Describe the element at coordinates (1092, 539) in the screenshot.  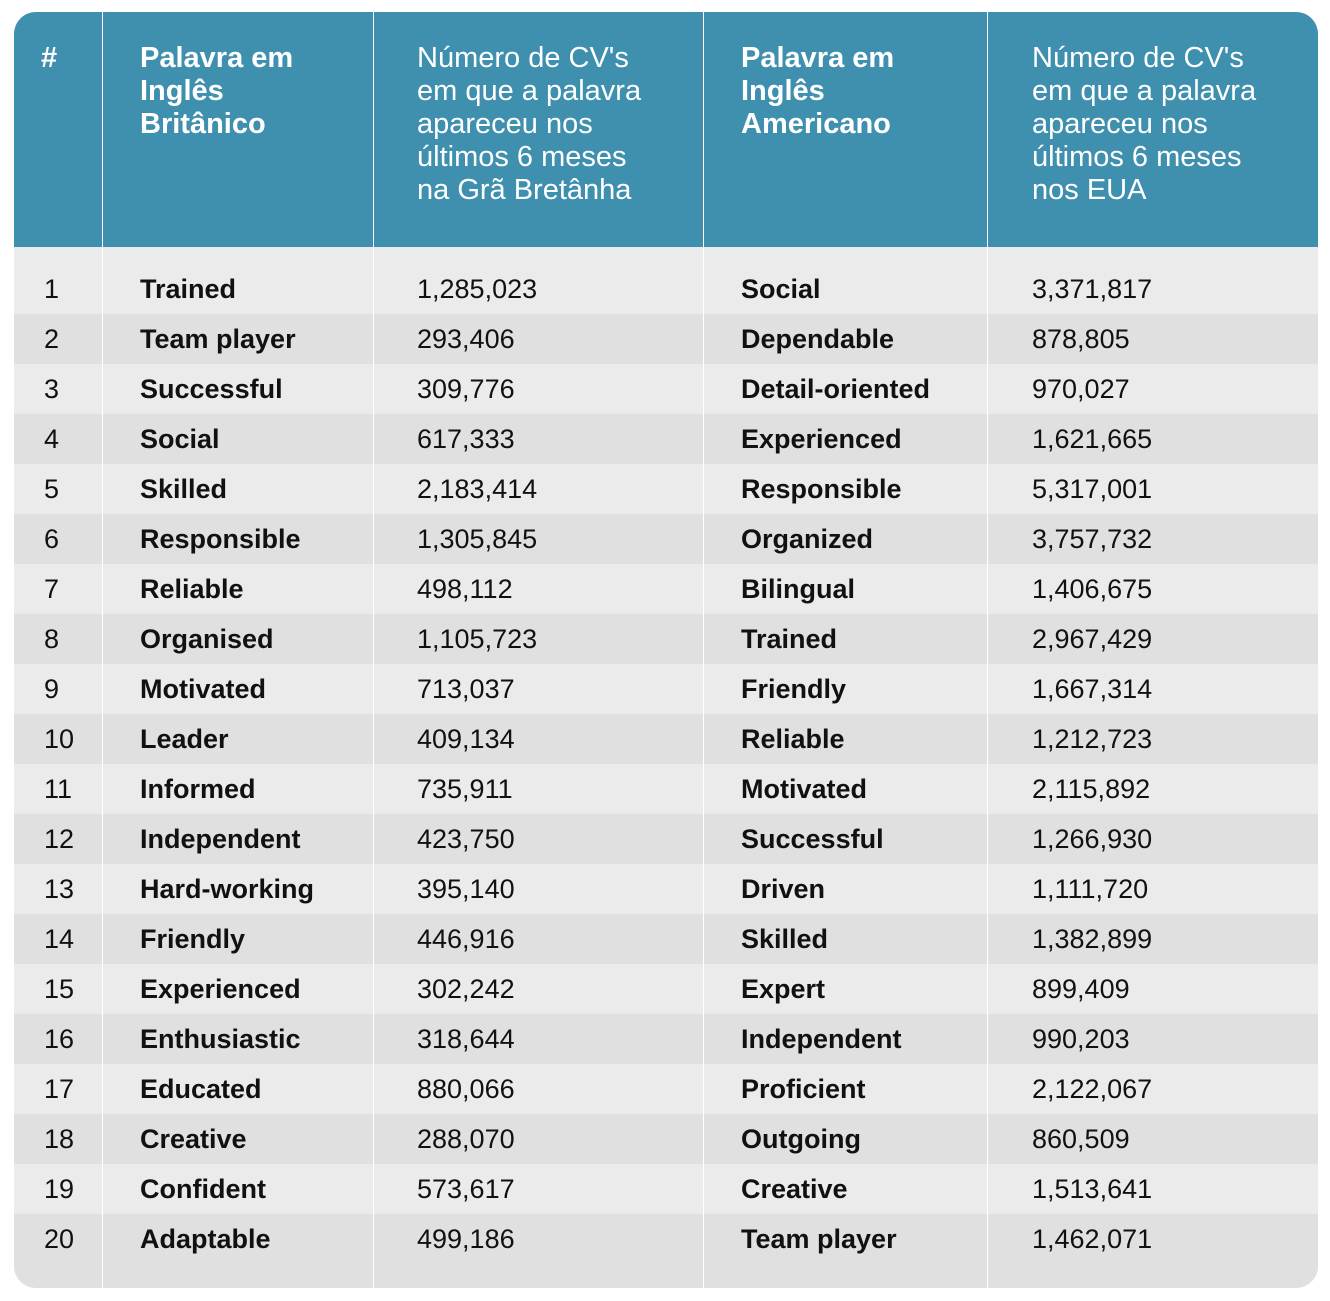
I see `cell-us-count: 3,757,732` at that location.